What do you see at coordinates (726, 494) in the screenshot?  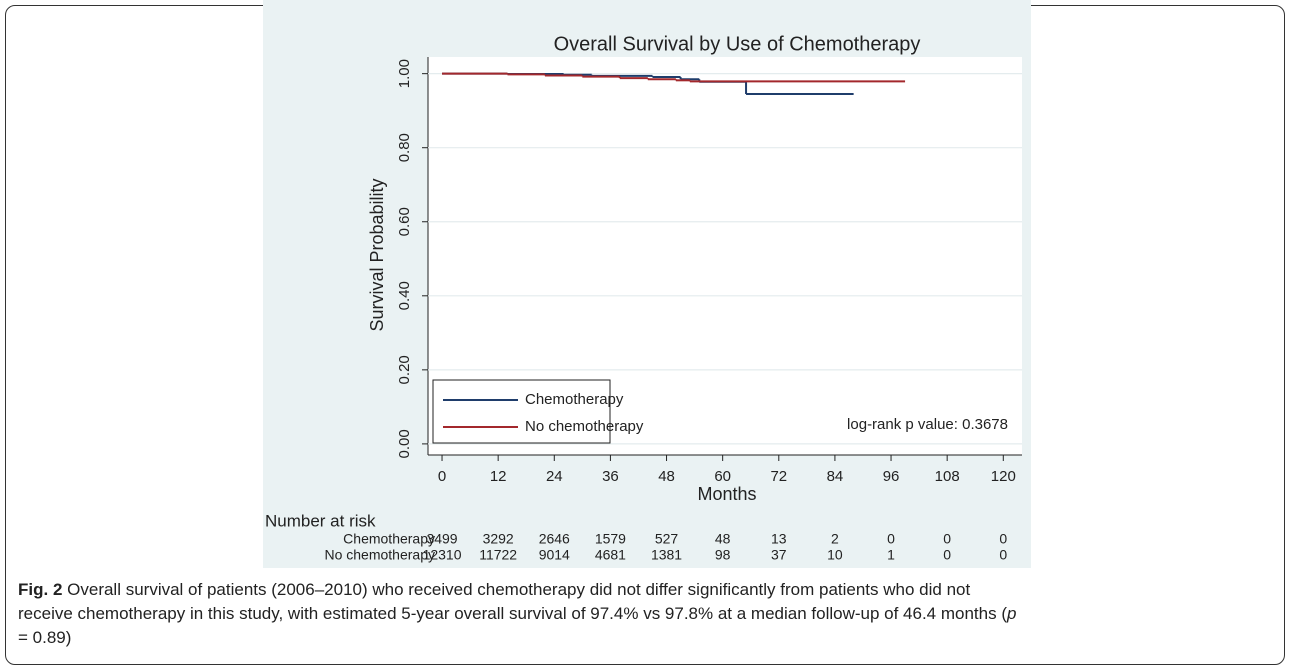 I see `x-axis-label: Months` at bounding box center [726, 494].